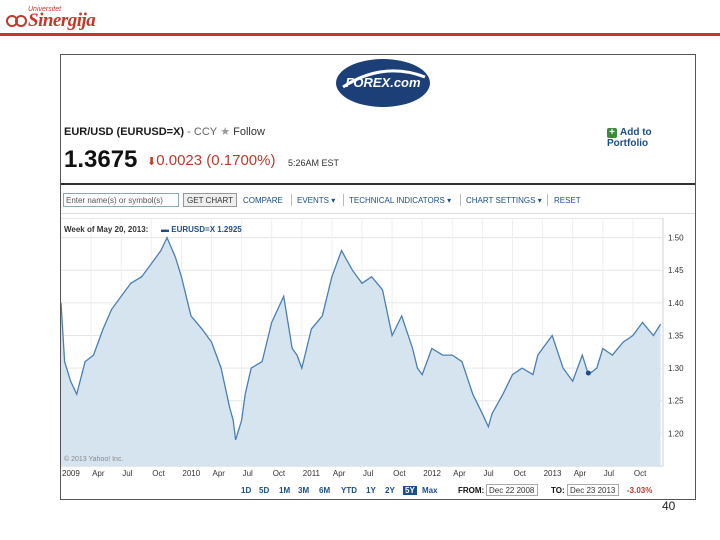 Image resolution: width=720 pixels, height=540 pixels. What do you see at coordinates (378, 213) in the screenshot?
I see `toolbar-divider` at bounding box center [378, 213].